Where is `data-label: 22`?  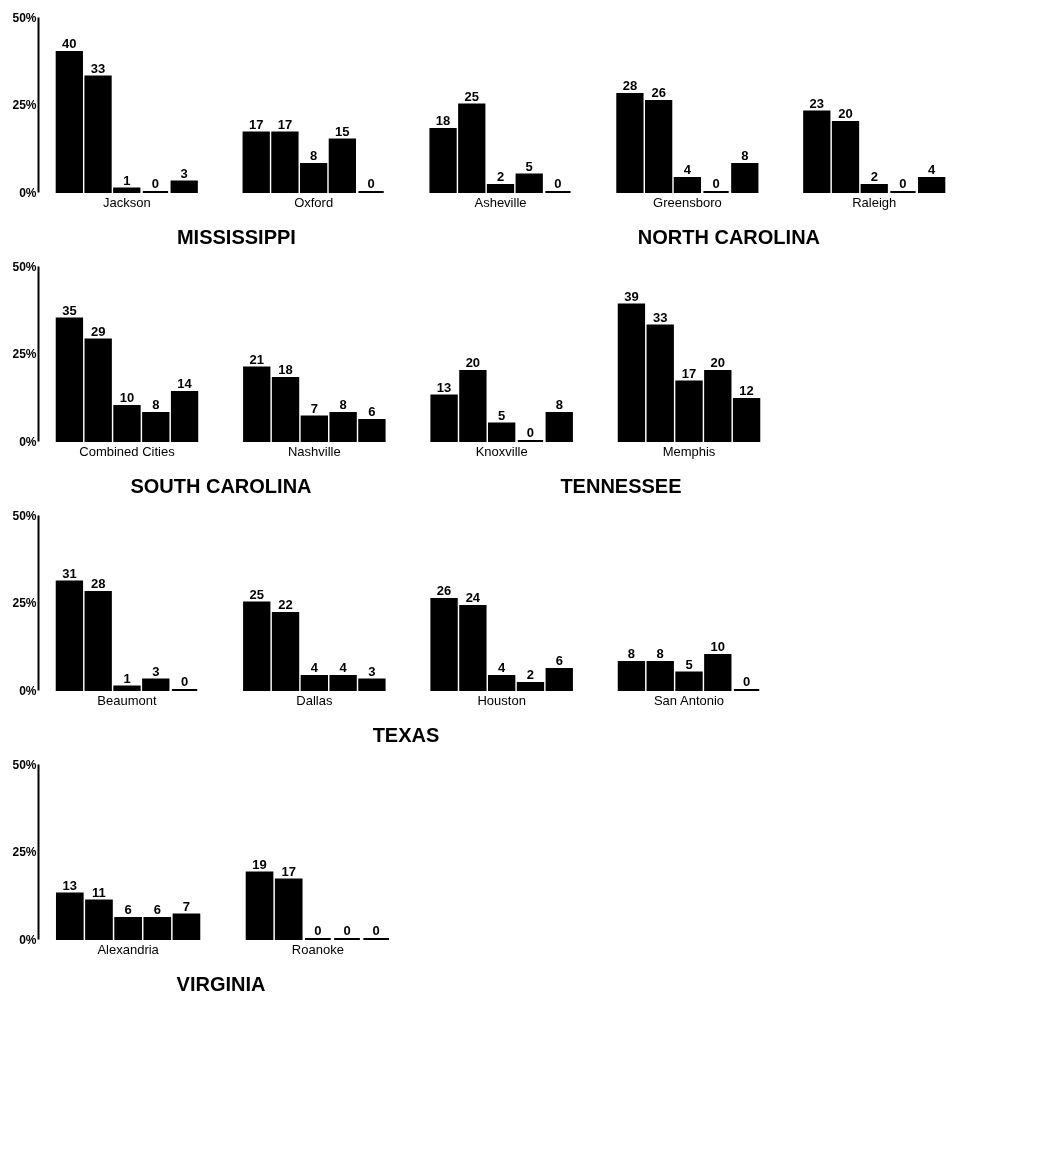 data-label: 22 is located at coordinates (285, 604).